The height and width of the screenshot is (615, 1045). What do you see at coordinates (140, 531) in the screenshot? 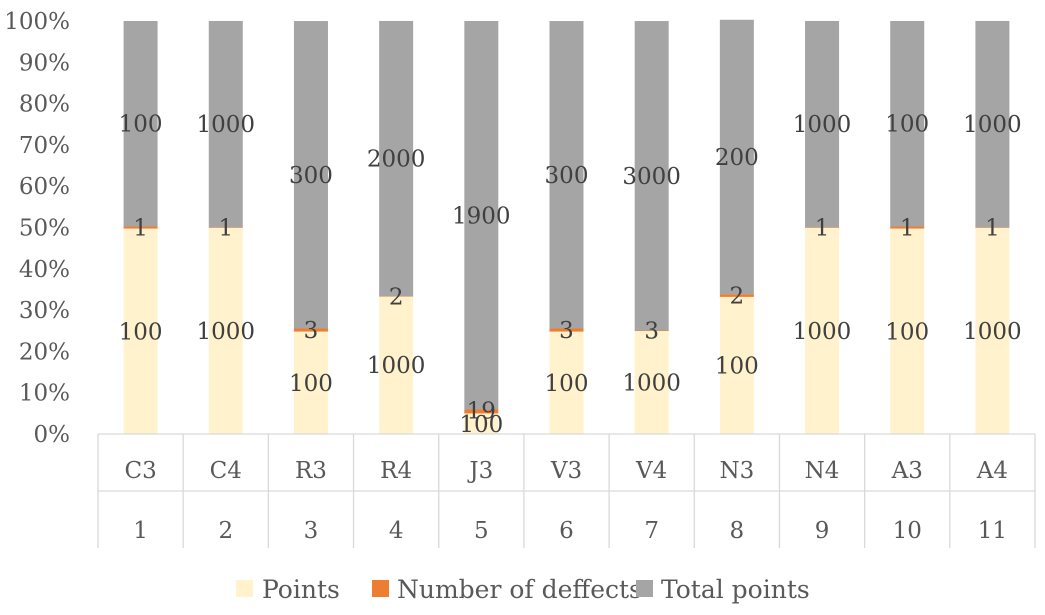
I see `x-tick-index-label: 1` at bounding box center [140, 531].